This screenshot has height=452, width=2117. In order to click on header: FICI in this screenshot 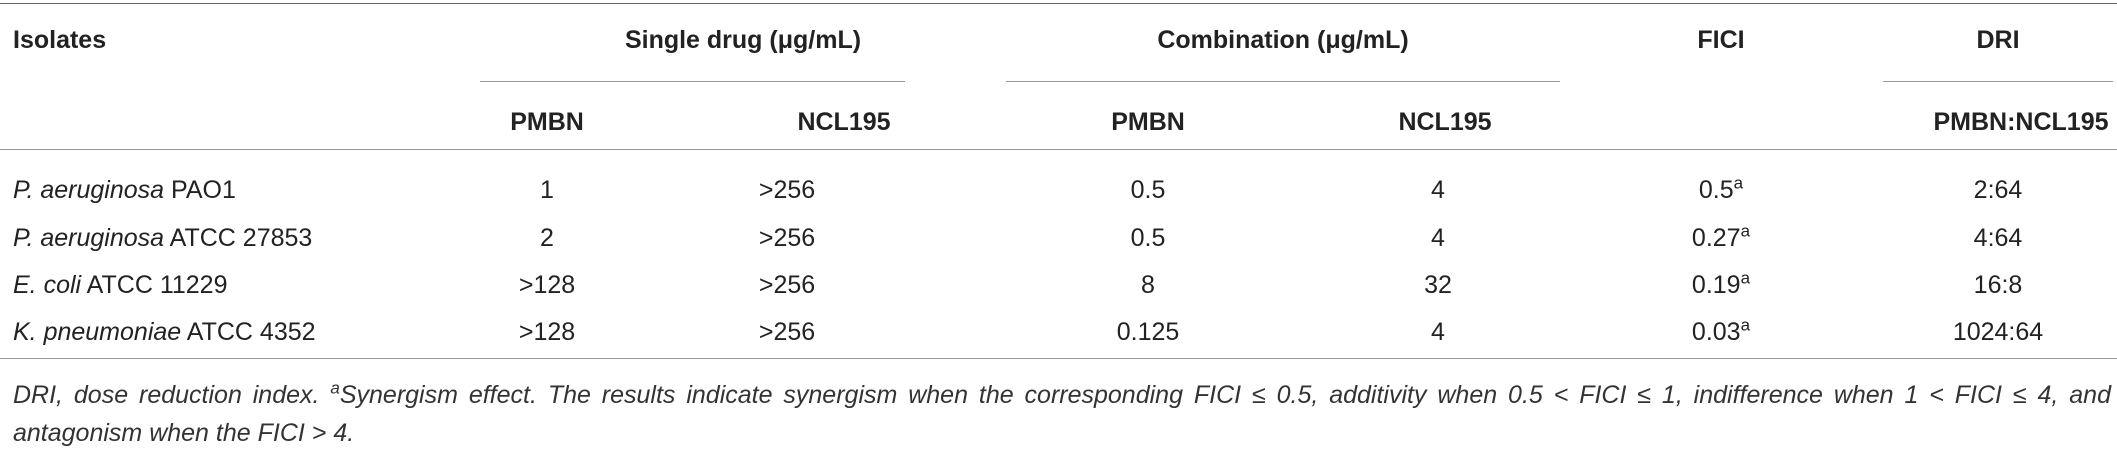, I will do `click(1721, 40)`.